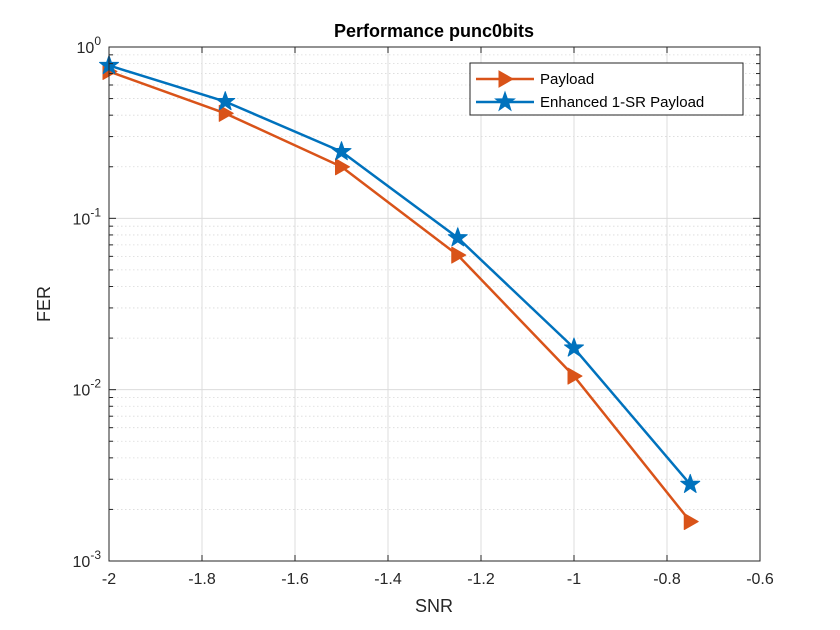  Describe the element at coordinates (760, 579) in the screenshot. I see `x-tick-label: -0.6` at that location.